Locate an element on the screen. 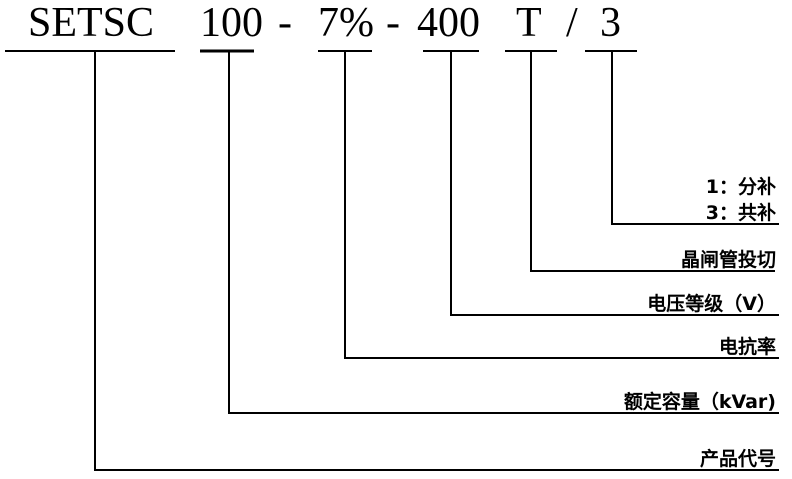 The image size is (792, 479). label-voltage-level: 电压等级（V） is located at coordinates (711, 303).